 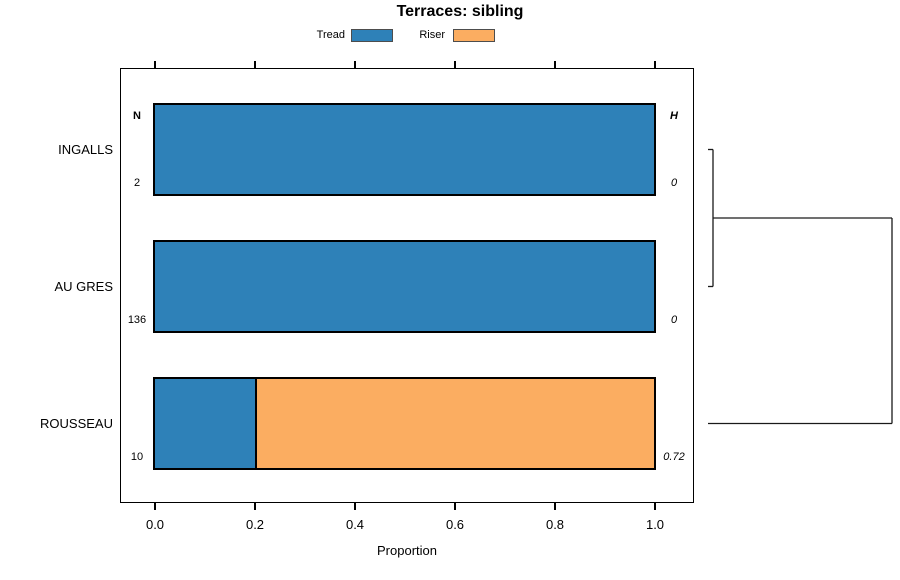 What do you see at coordinates (454, 423) in the screenshot?
I see `bar-segment-riser` at bounding box center [454, 423].